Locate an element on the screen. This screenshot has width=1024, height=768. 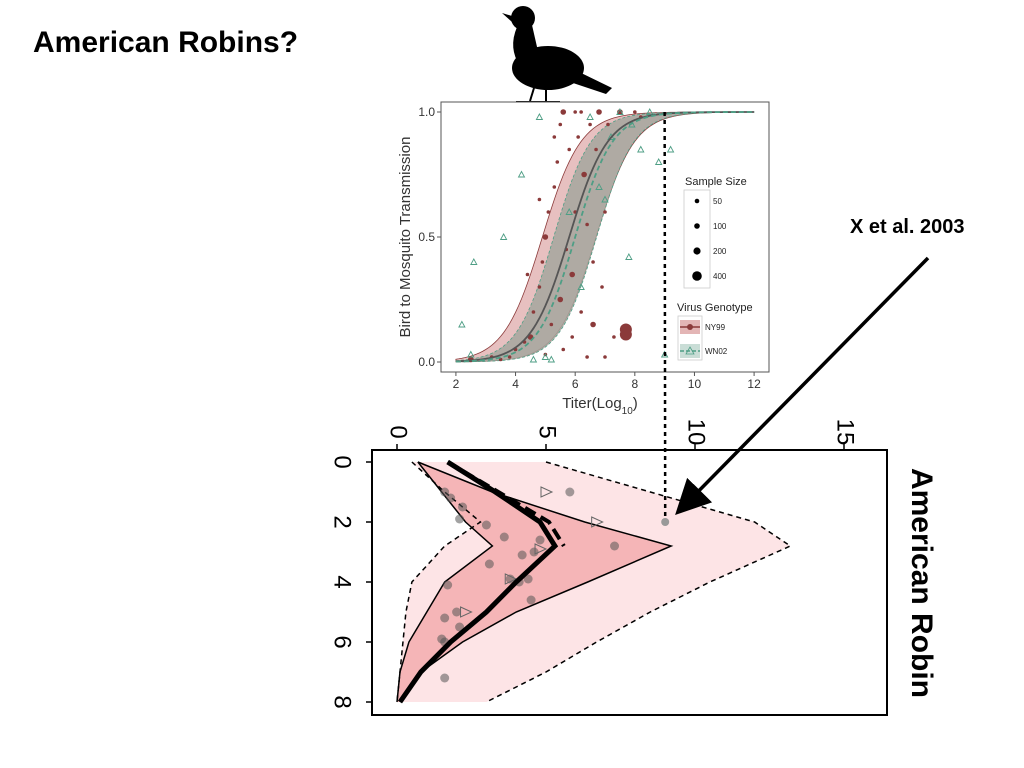
x-tick-label: 10 is located at coordinates (695, 384).